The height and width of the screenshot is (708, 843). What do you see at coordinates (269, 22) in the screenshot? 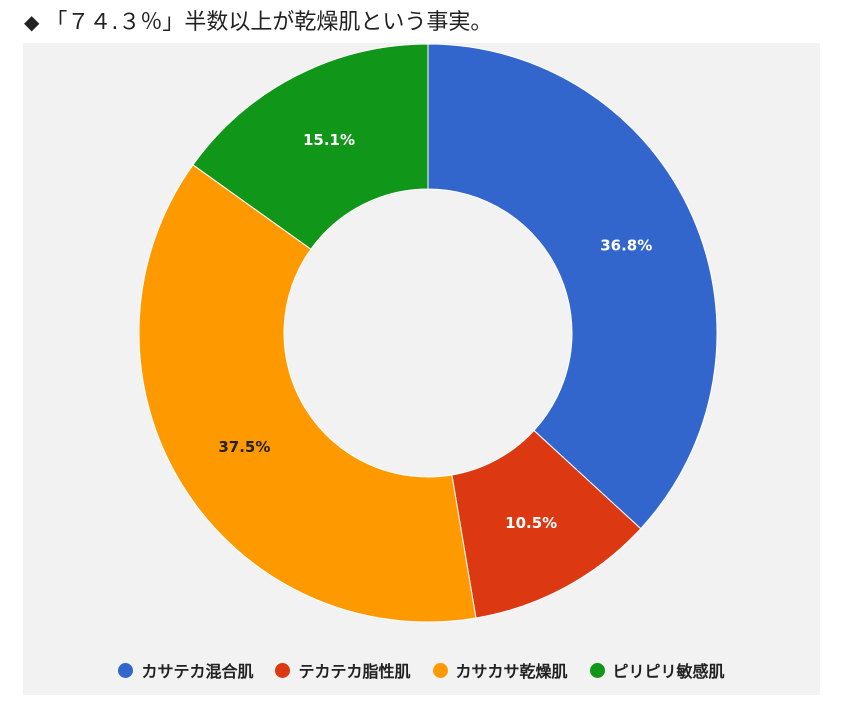
I see `heading-text: 「７４.３％」半数以上が乾燥肌という事実。` at bounding box center [269, 22].